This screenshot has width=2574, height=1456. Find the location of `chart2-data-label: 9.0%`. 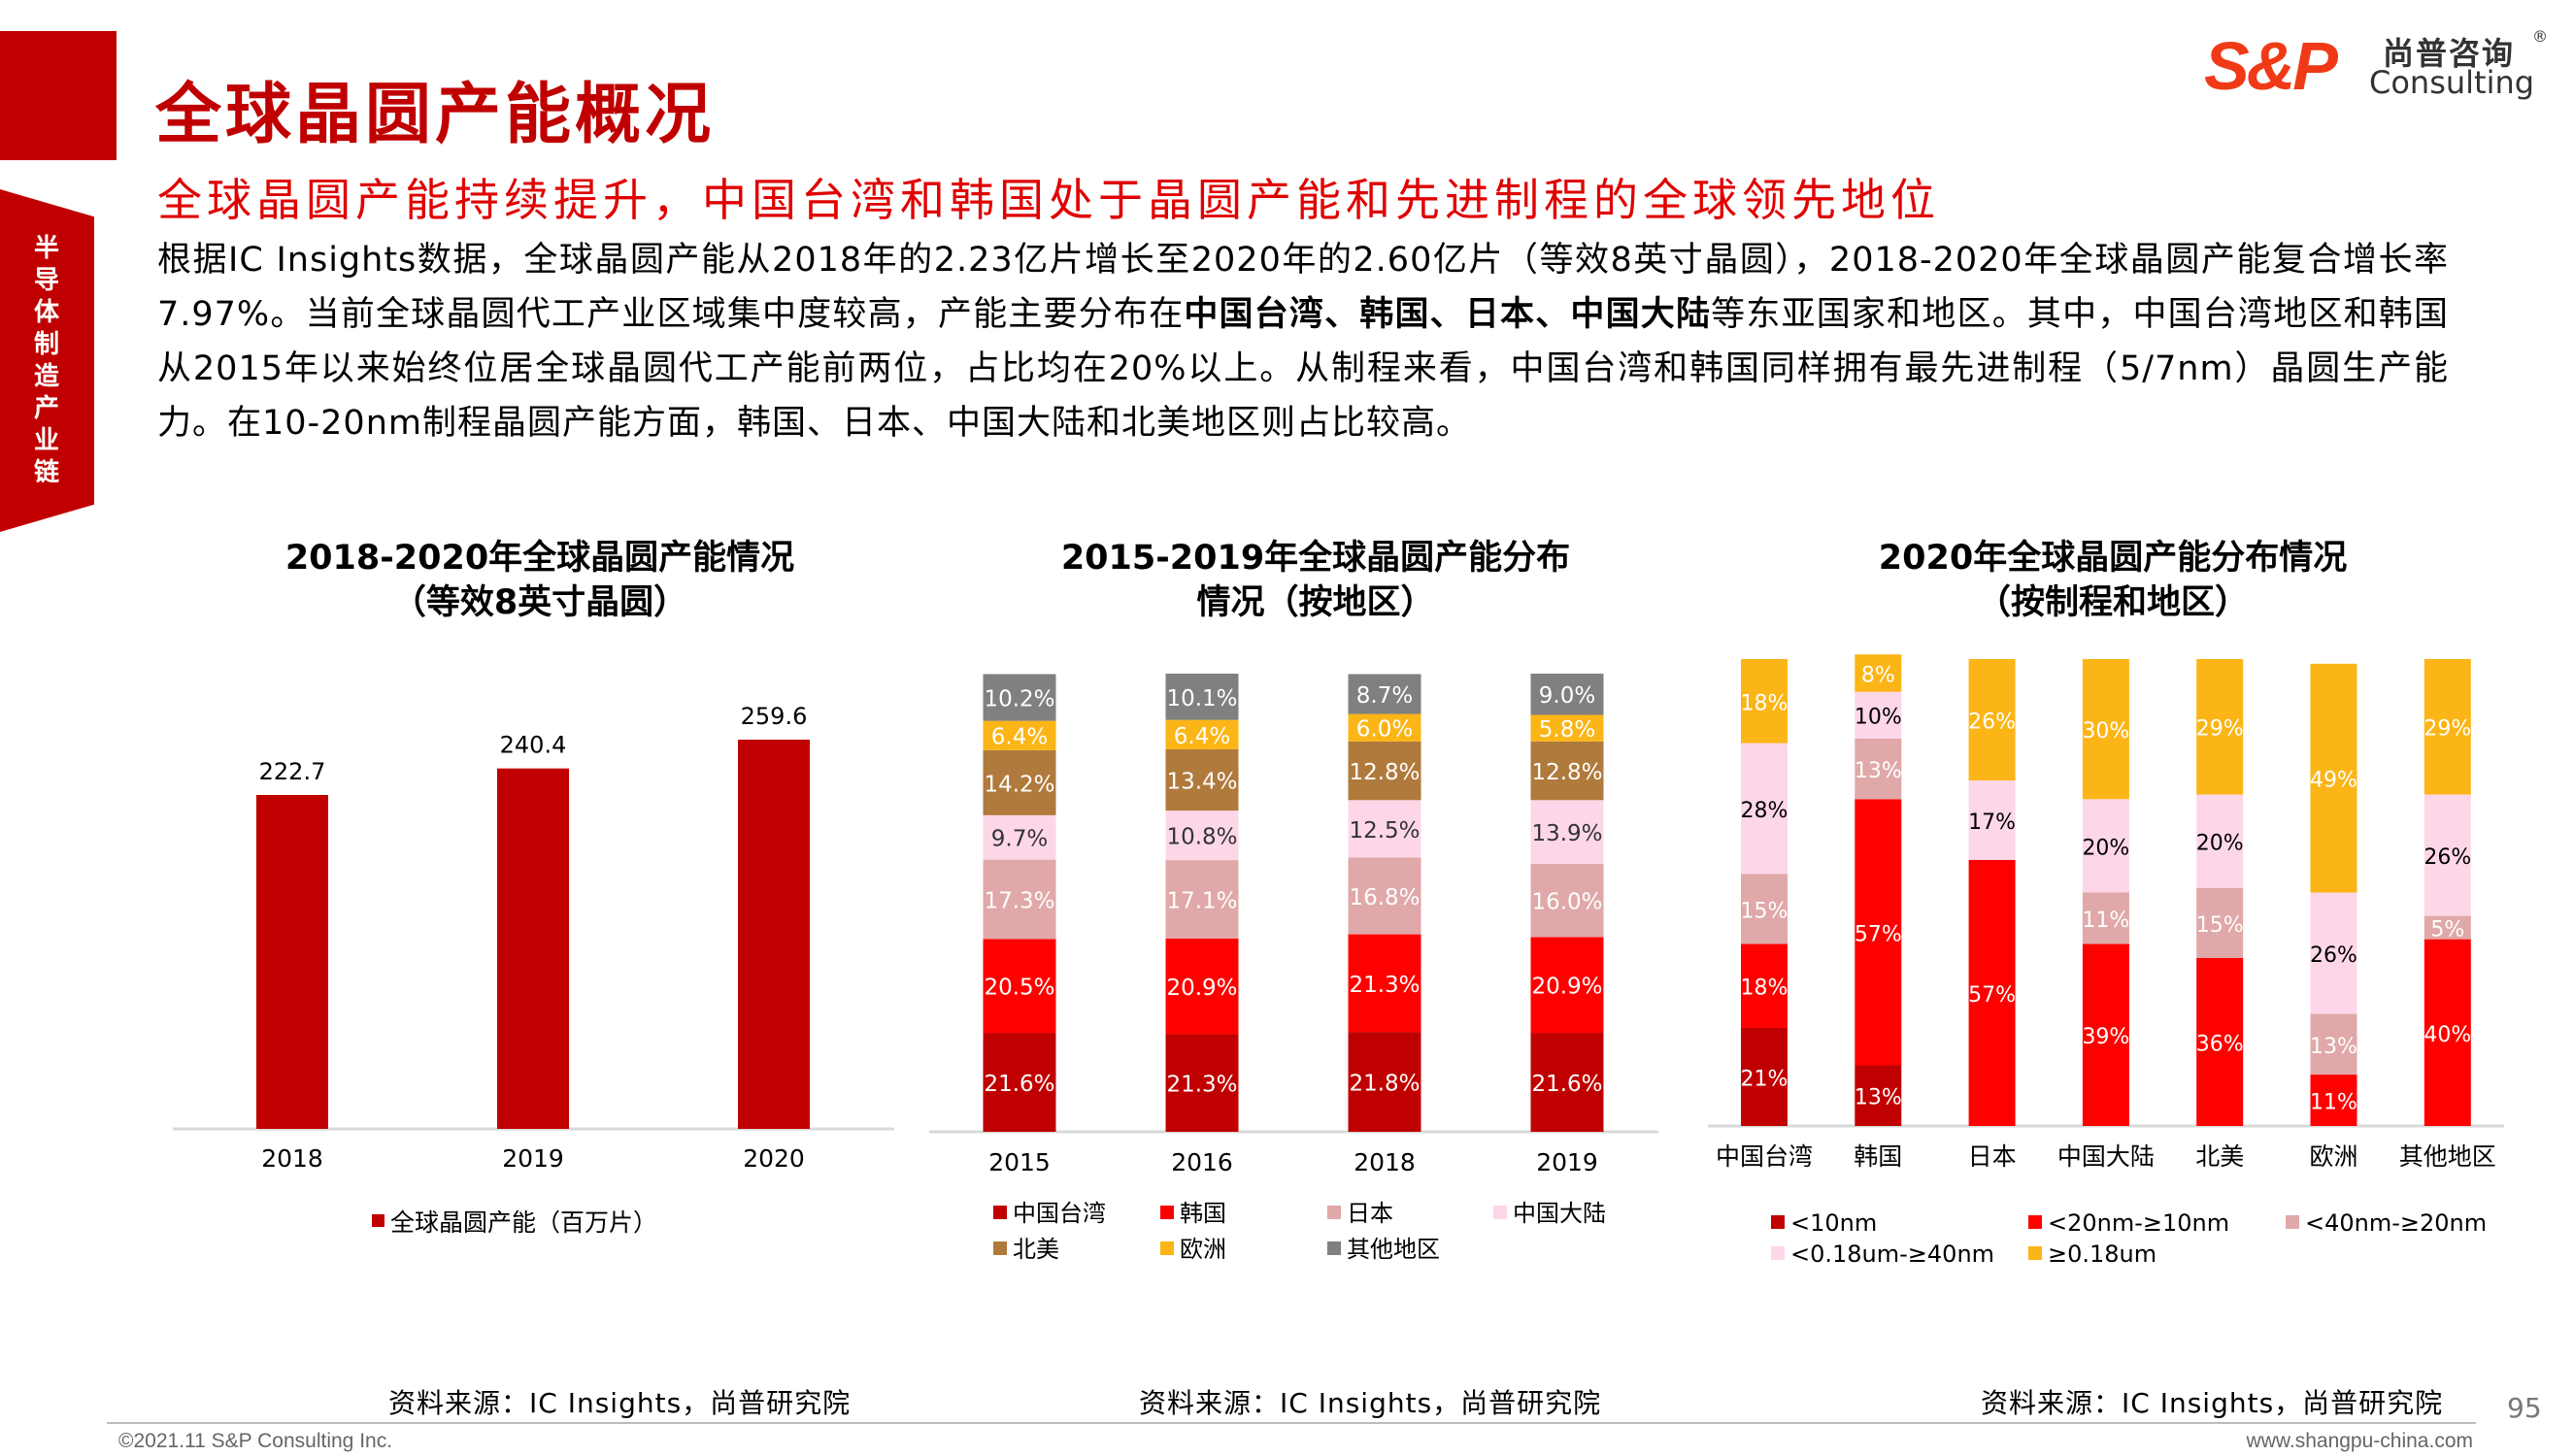

chart2-data-label: 9.0% is located at coordinates (1567, 696).